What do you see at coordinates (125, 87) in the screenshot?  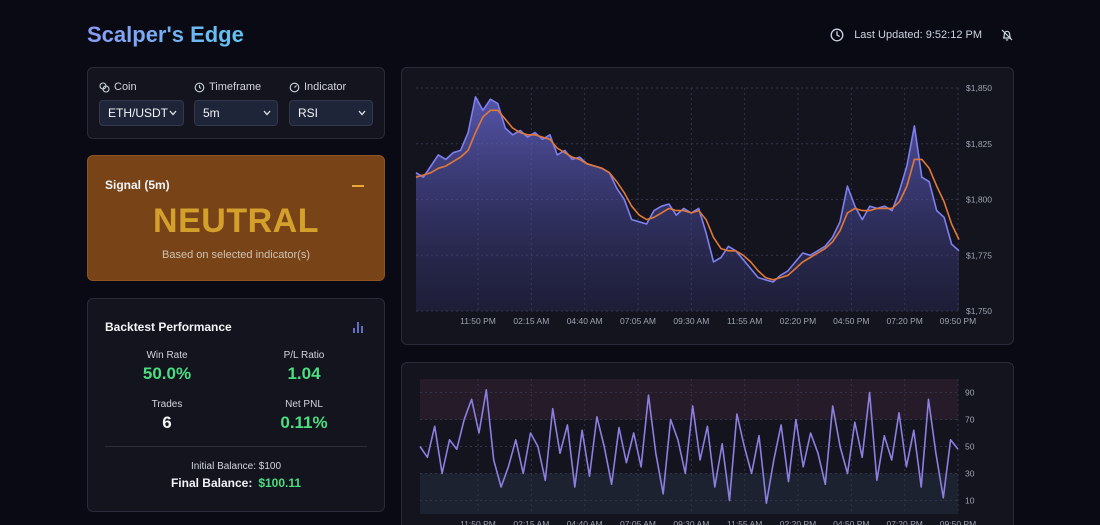 I see `coin-label-text: Coin` at bounding box center [125, 87].